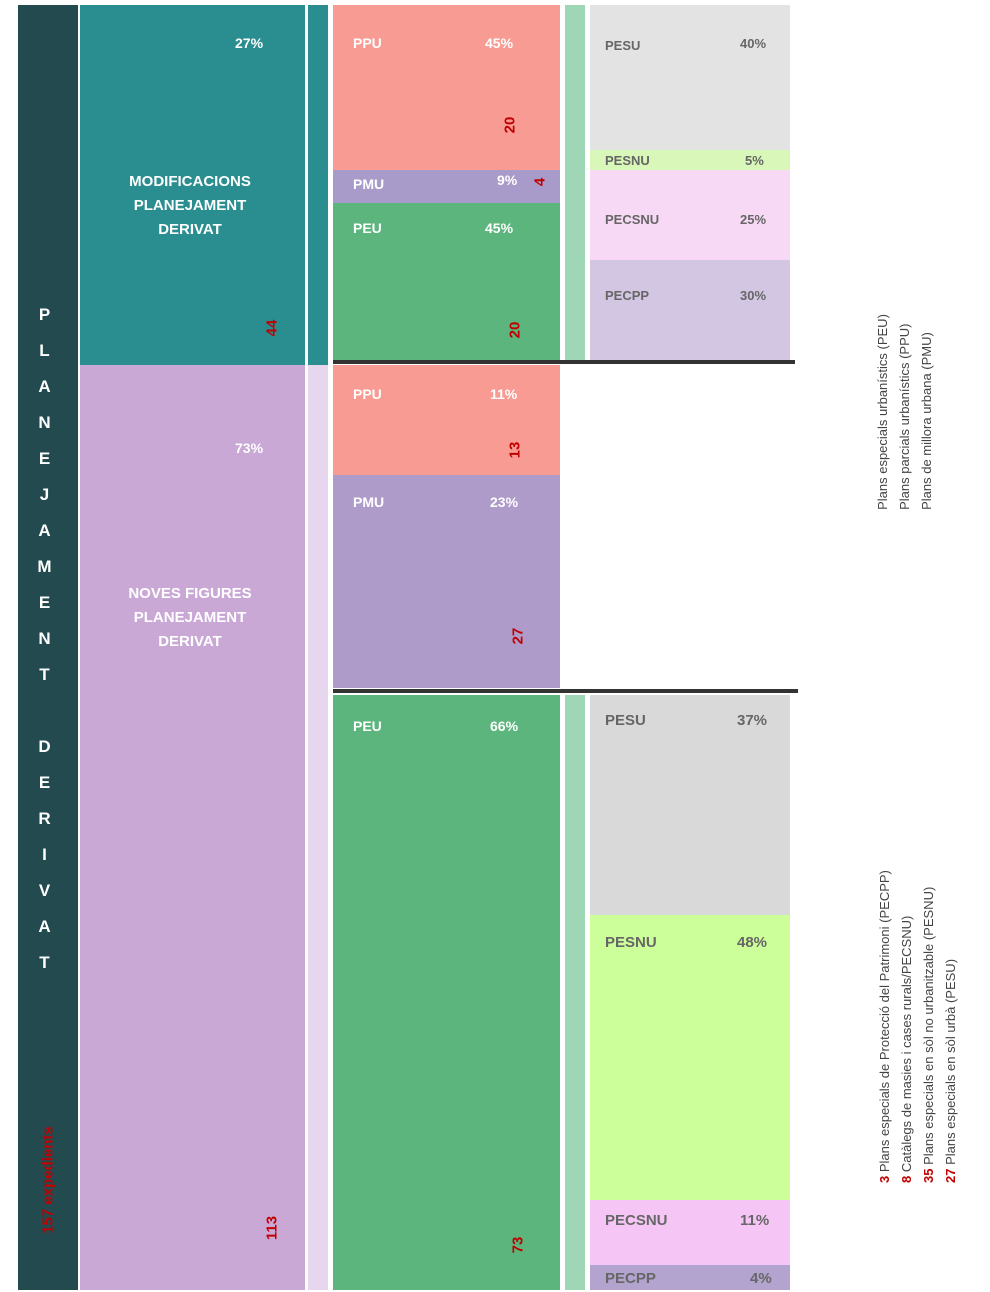 This screenshot has height=1292, width=990. Describe the element at coordinates (272, 328) in the screenshot. I see `count: 44` at that location.